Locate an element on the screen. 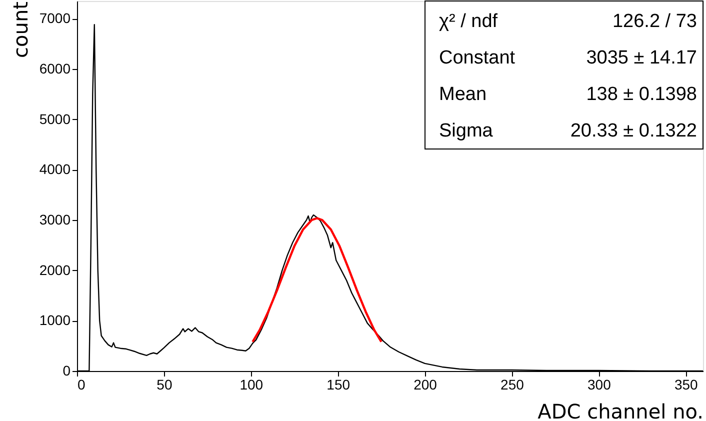  x-tick-label: 0 is located at coordinates (82, 384).